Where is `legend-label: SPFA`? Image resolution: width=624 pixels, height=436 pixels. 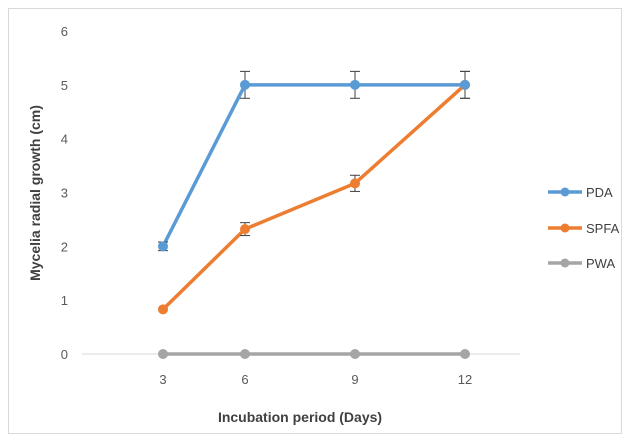
legend-label: SPFA is located at coordinates (603, 228).